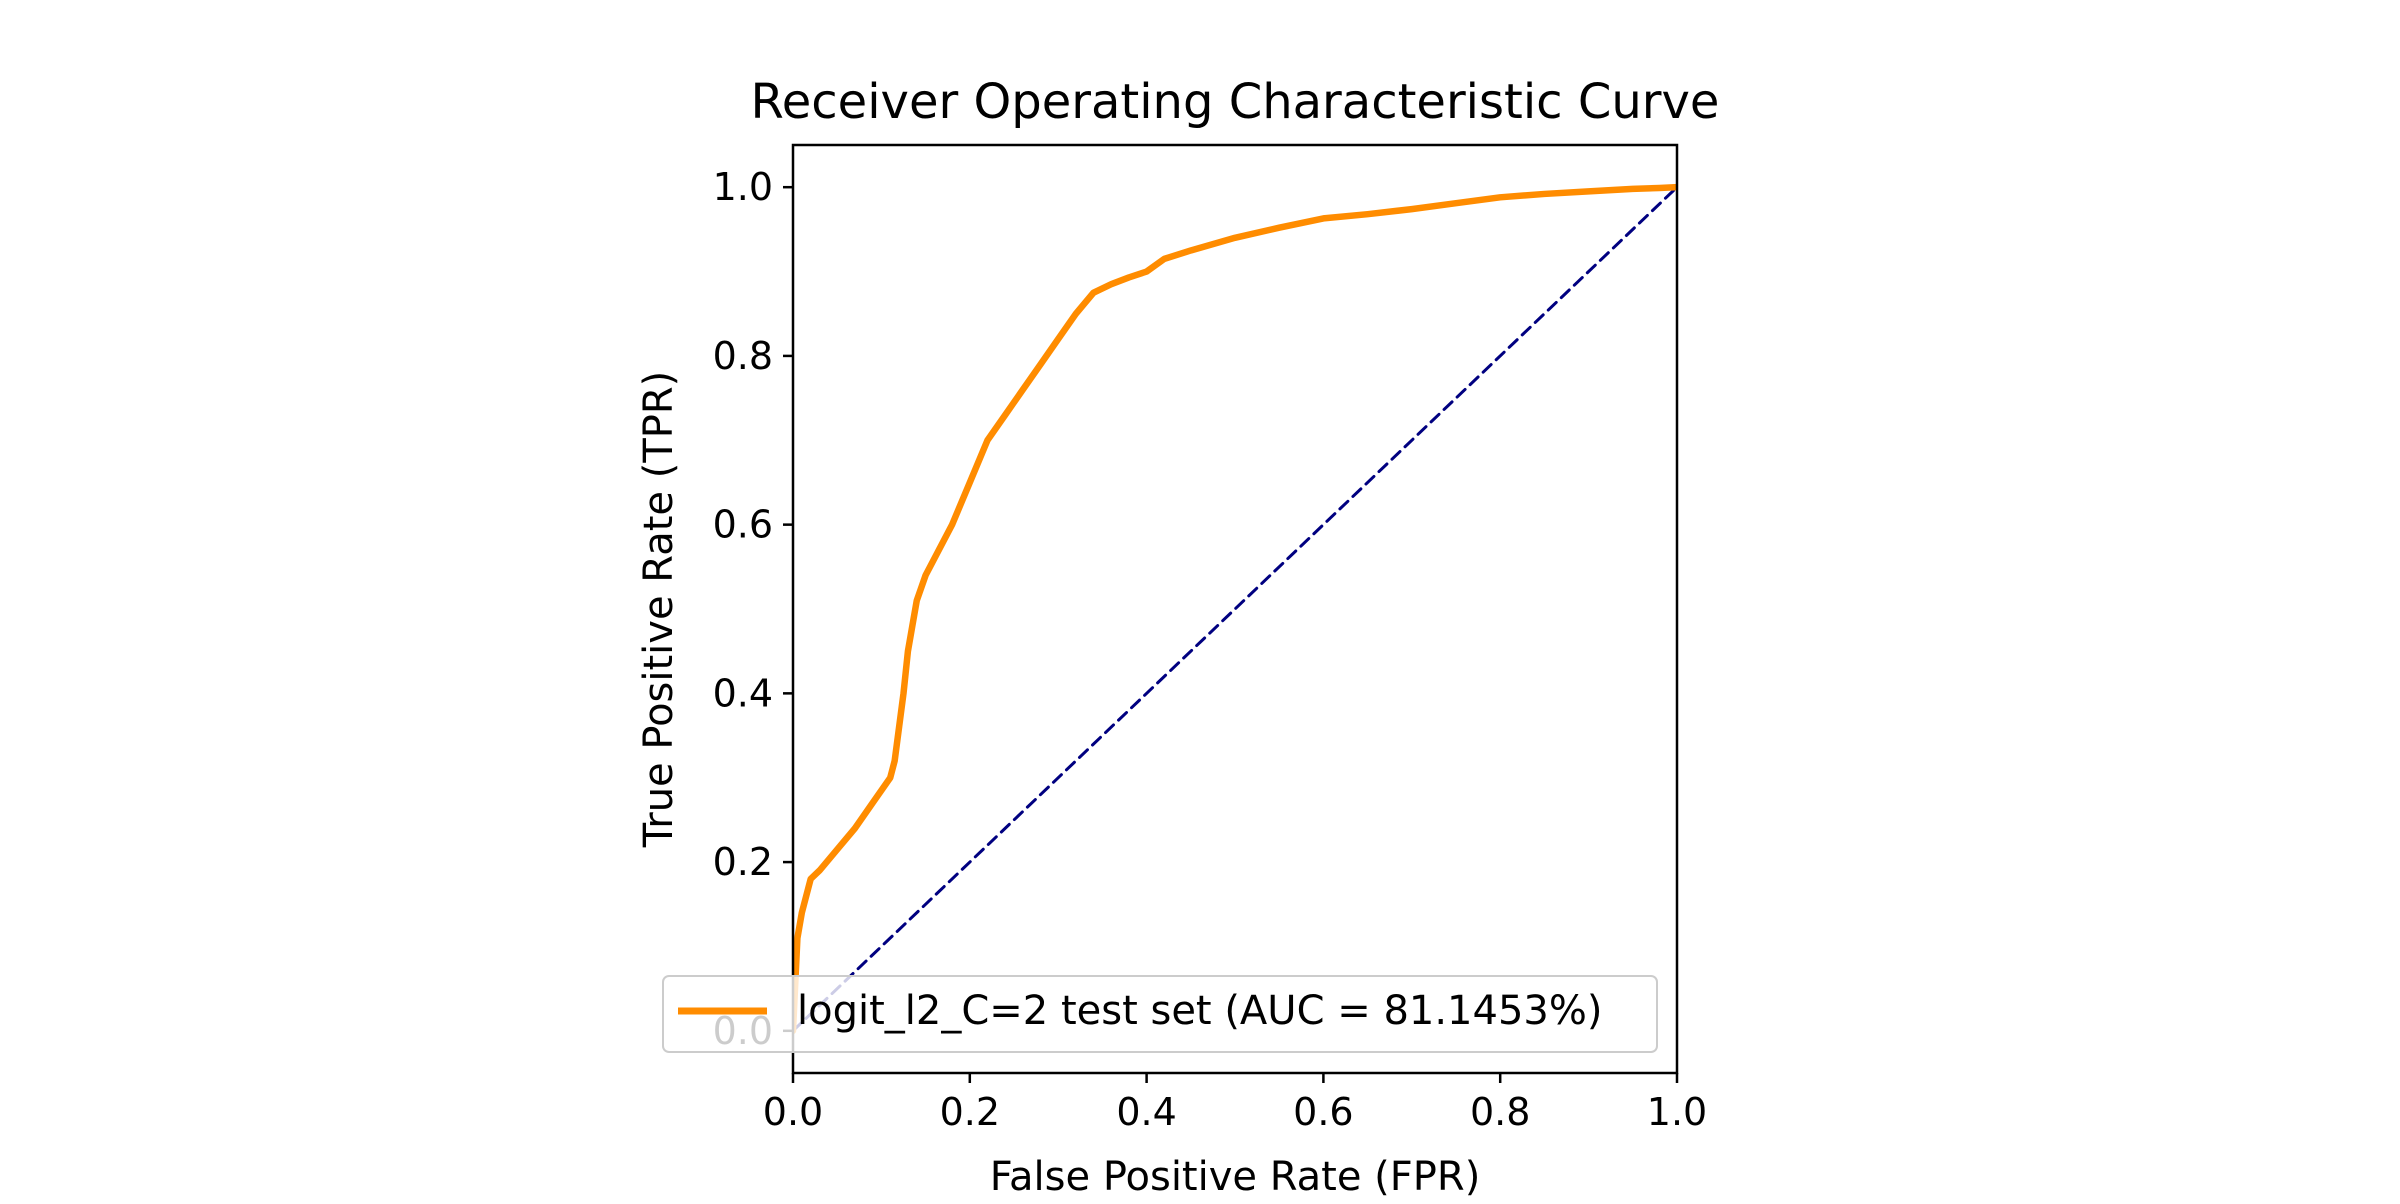 The image size is (2400, 1204). Describe the element at coordinates (753, 609) in the screenshot. I see `y-axis-ticks: 0.00.20.40.60.81.0` at that location.